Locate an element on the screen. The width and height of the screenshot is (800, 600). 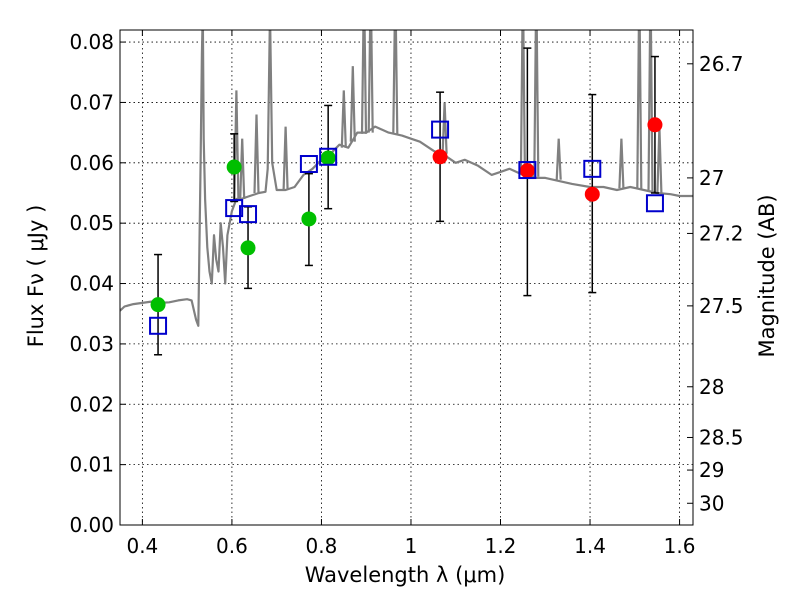
y-tick-label: 0.04 is located at coordinates (91, 284).